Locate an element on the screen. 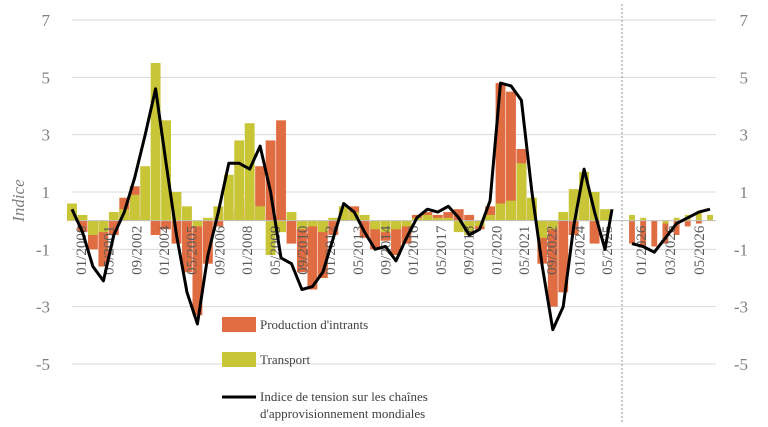 The image size is (768, 427). y-tick-left: -3 is located at coordinates (43, 307).